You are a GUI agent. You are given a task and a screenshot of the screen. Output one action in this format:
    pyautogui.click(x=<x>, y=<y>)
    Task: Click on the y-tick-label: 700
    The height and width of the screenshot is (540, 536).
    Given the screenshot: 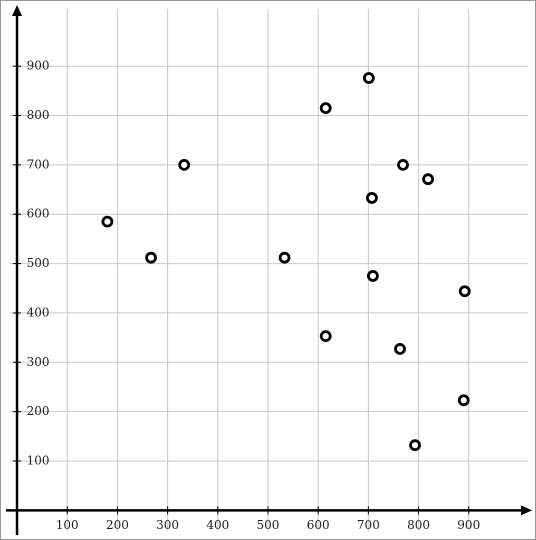 What is the action you would take?
    pyautogui.click(x=38, y=164)
    